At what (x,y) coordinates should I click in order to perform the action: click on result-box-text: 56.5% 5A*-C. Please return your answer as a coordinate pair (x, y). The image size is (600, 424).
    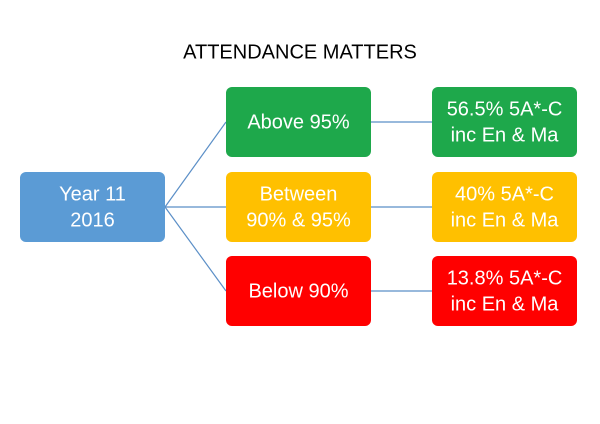
    Looking at the image, I should click on (505, 109).